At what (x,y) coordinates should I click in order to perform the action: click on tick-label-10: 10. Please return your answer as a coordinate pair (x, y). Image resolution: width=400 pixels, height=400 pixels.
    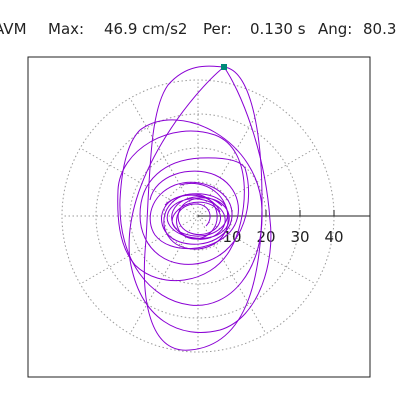
    Looking at the image, I should click on (231, 237).